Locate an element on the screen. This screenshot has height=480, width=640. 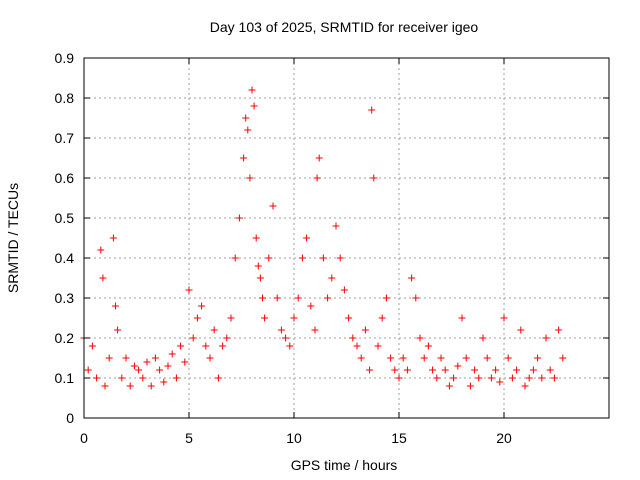
y-tick-label: 0.5 is located at coordinates (65, 218).